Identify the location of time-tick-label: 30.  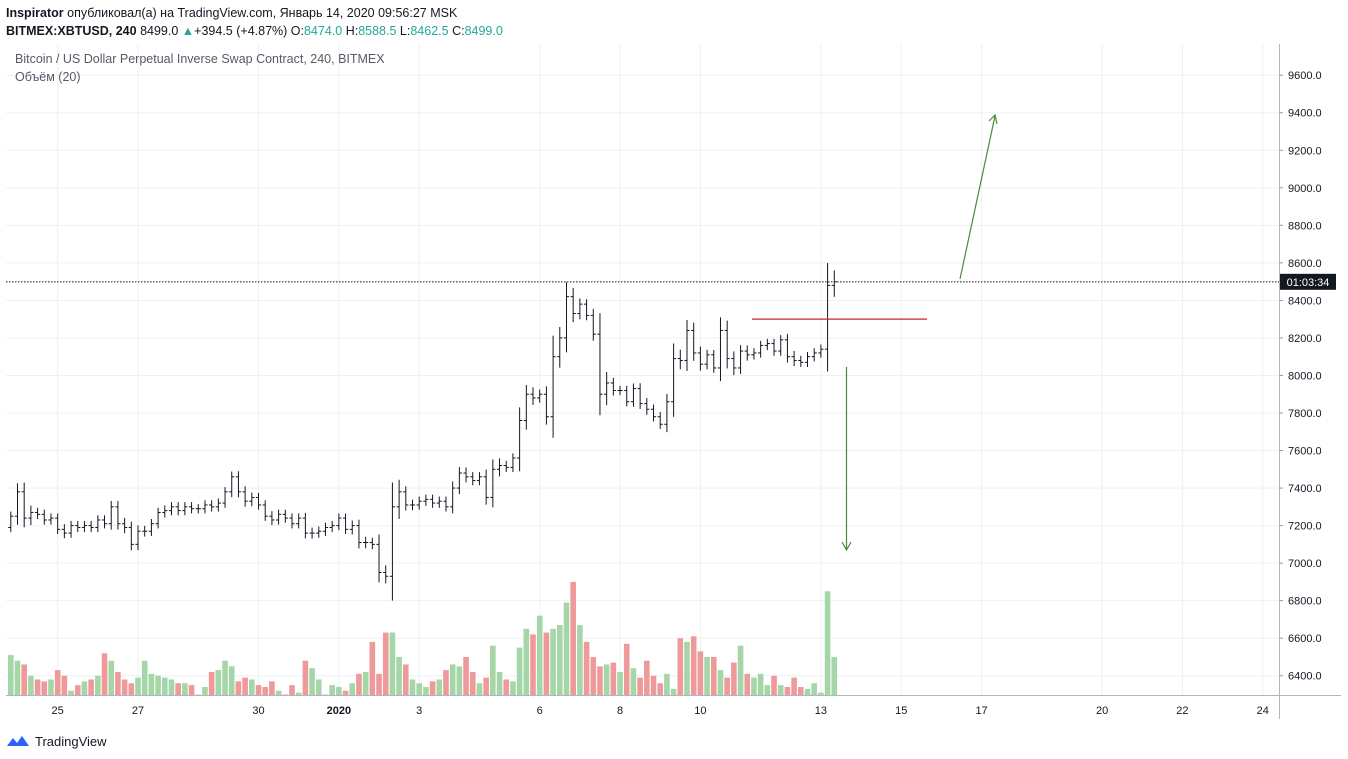
(258, 711).